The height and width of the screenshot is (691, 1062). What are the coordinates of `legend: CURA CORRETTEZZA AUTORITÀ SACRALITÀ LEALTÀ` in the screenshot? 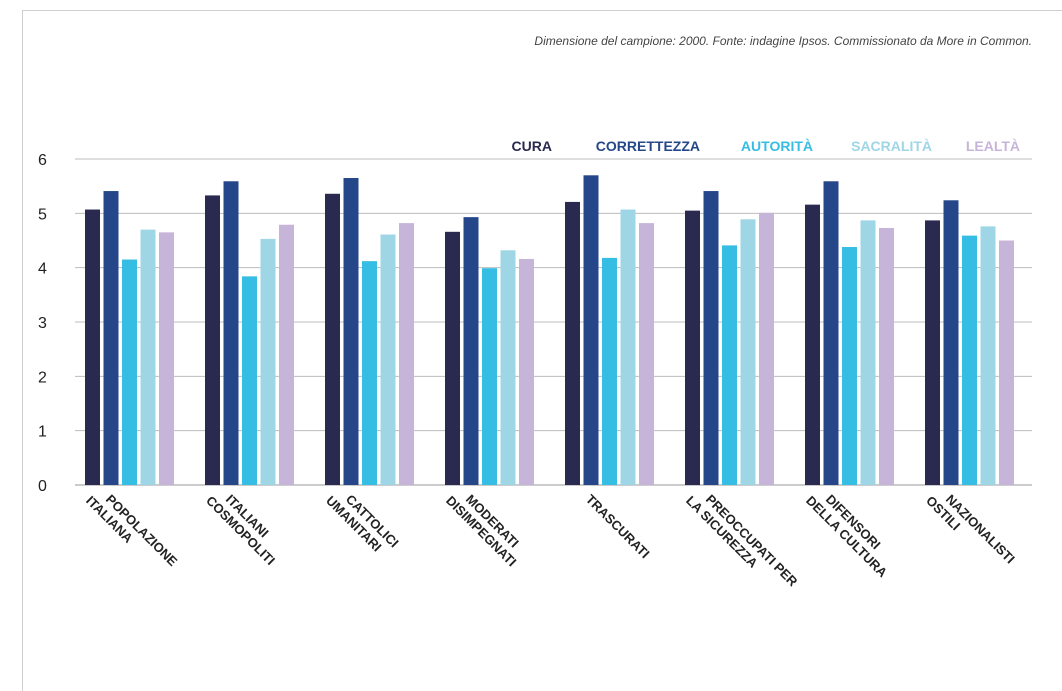 It's located at (766, 146).